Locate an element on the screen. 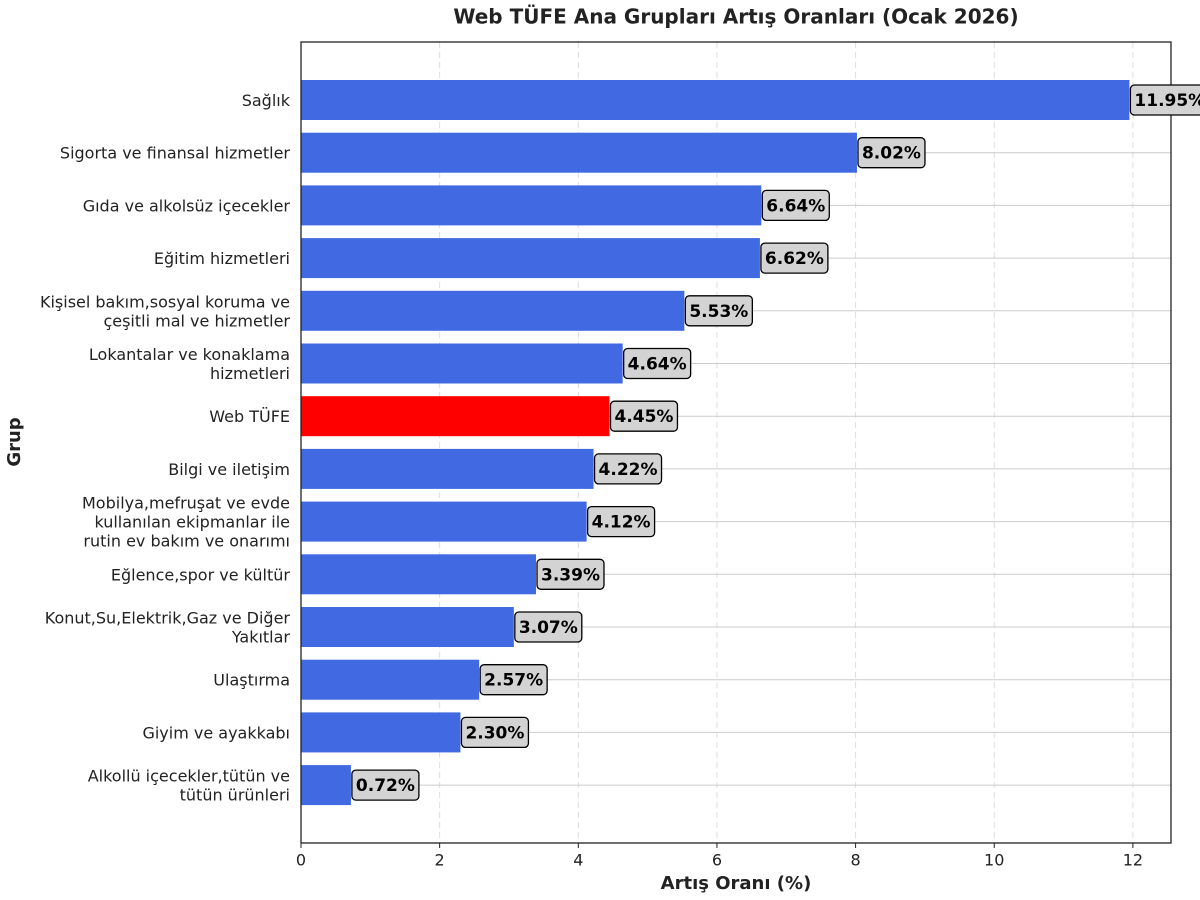 The image size is (1200, 900). value-label-group: 5.53% is located at coordinates (718, 311).